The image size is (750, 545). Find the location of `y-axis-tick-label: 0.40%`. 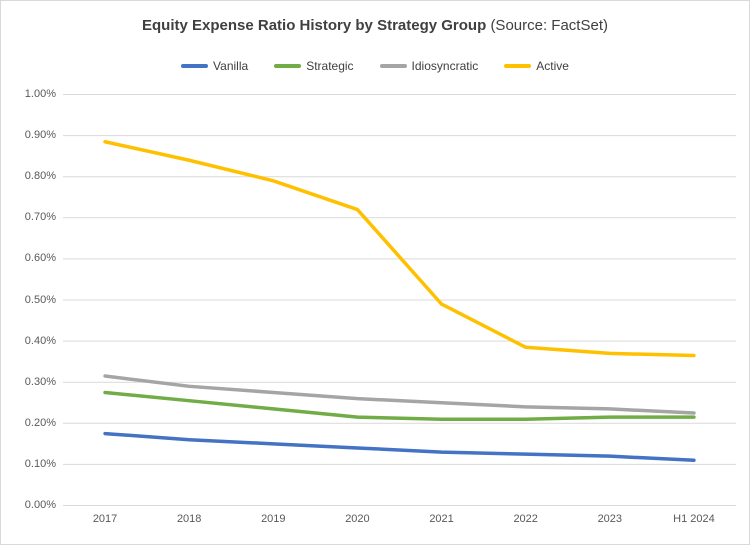

y-axis-tick-label: 0.40% is located at coordinates (40, 340).